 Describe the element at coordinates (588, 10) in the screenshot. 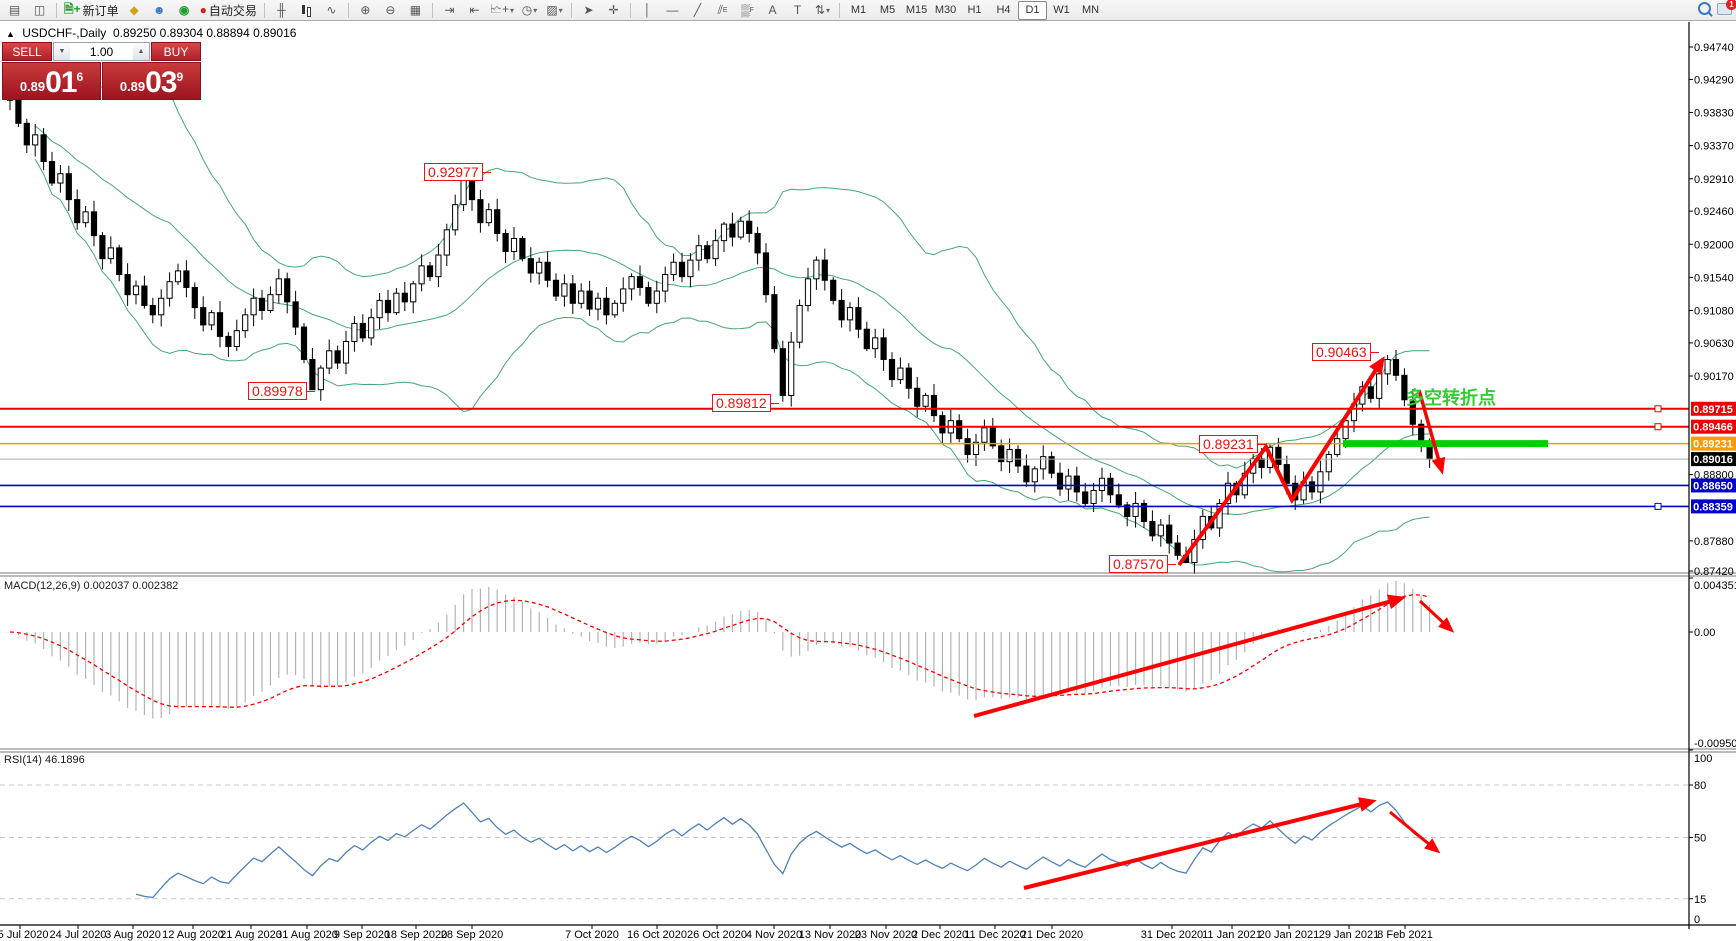

I see `cursor-icon: ➤` at that location.